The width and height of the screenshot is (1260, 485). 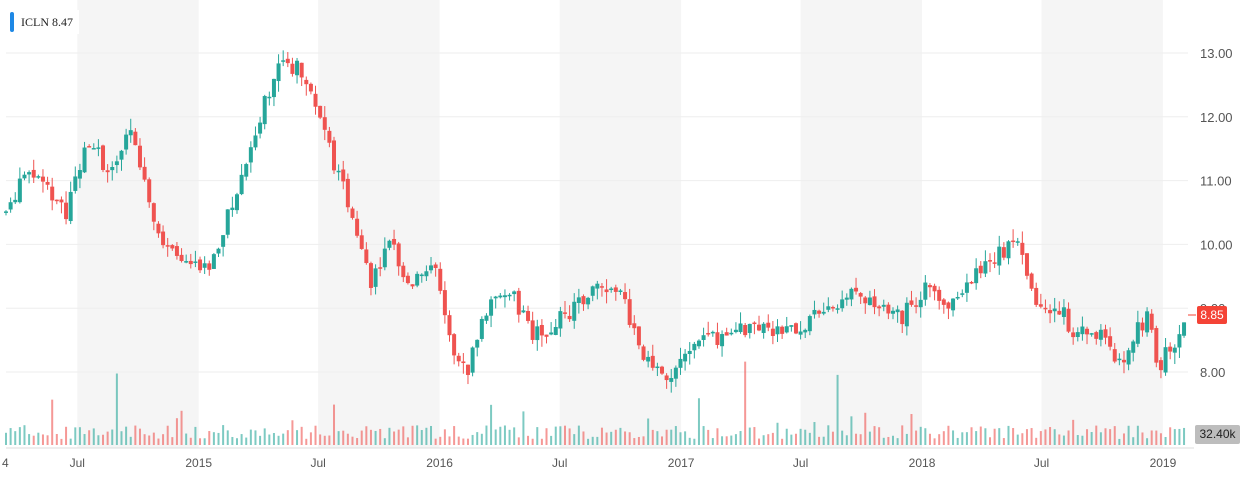 What do you see at coordinates (1216, 244) in the screenshot?
I see `y-tick-label: 10.00` at bounding box center [1216, 244].